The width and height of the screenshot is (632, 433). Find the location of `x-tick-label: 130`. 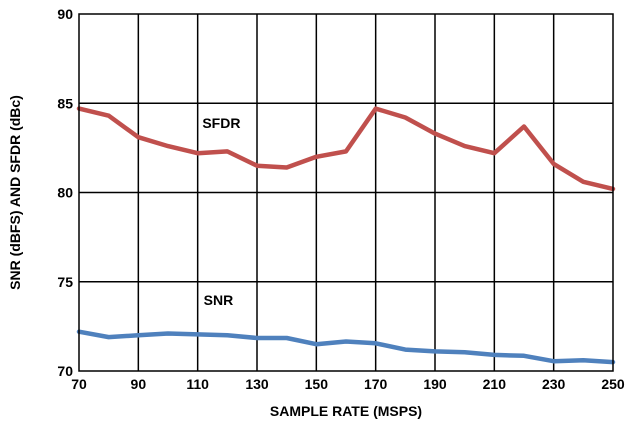

x-tick-label: 130 is located at coordinates (257, 384).